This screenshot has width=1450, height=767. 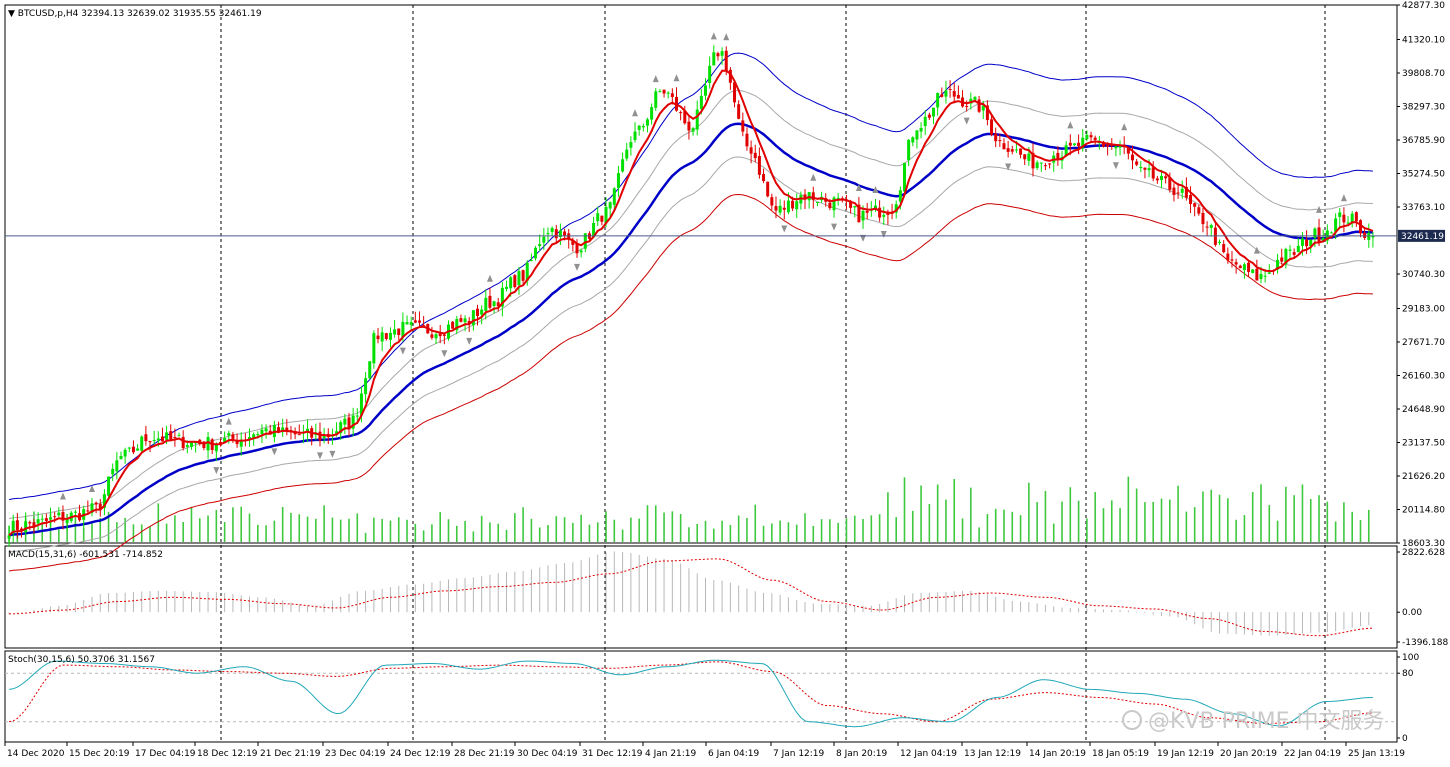 What do you see at coordinates (1266, 721) in the screenshot?
I see `watermark: @KVB PRIME 中文服务` at bounding box center [1266, 721].